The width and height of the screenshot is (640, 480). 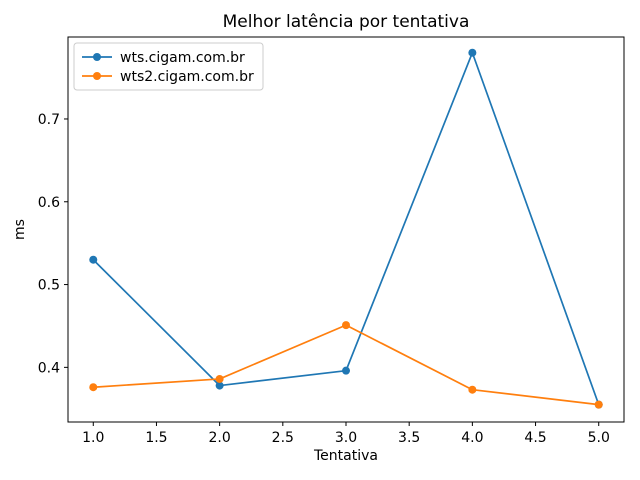 What do you see at coordinates (49, 203) in the screenshot?
I see `y-tick-label: 0.6` at bounding box center [49, 203].